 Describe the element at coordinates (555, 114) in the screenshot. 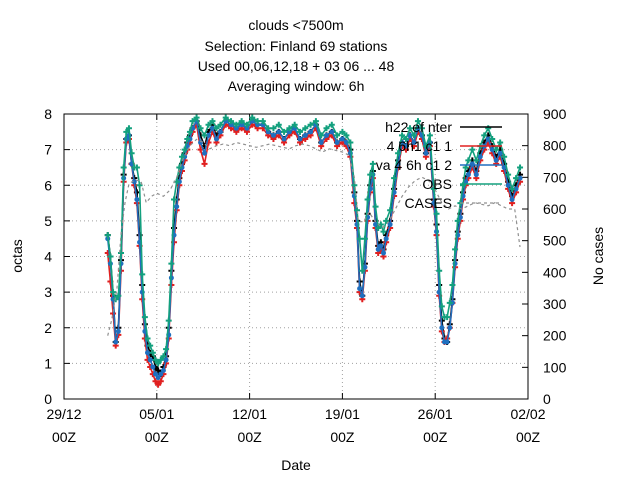

I see `y2-tick-label: 900` at that location.